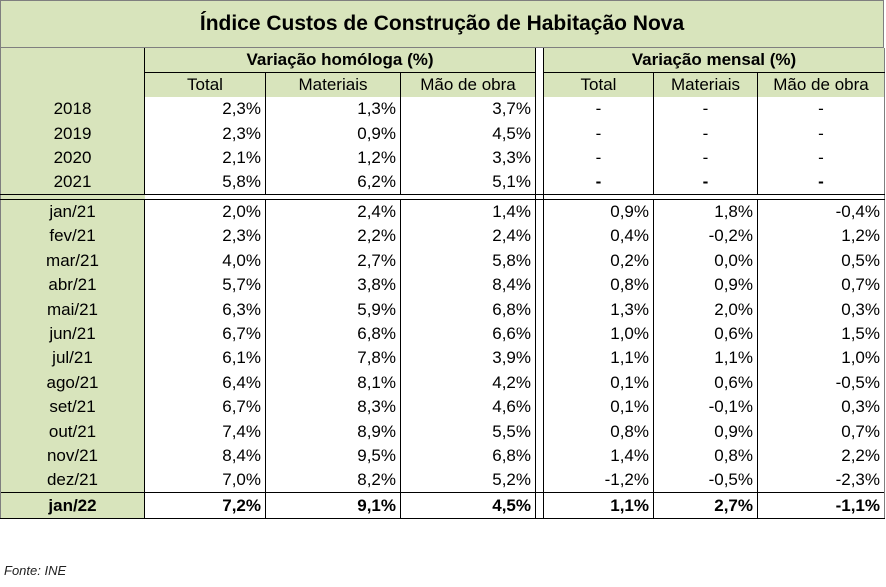  Describe the element at coordinates (72, 260) in the screenshot. I see `row-label: mar/21` at that location.